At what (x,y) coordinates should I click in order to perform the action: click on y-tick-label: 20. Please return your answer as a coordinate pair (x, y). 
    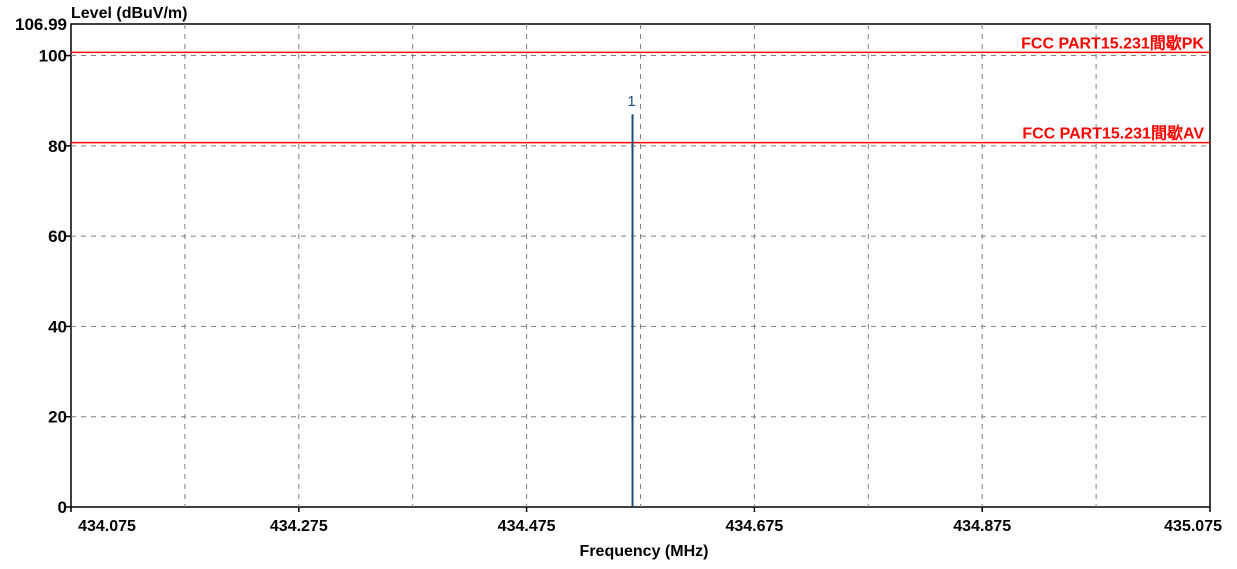
    Looking at the image, I should click on (57, 417).